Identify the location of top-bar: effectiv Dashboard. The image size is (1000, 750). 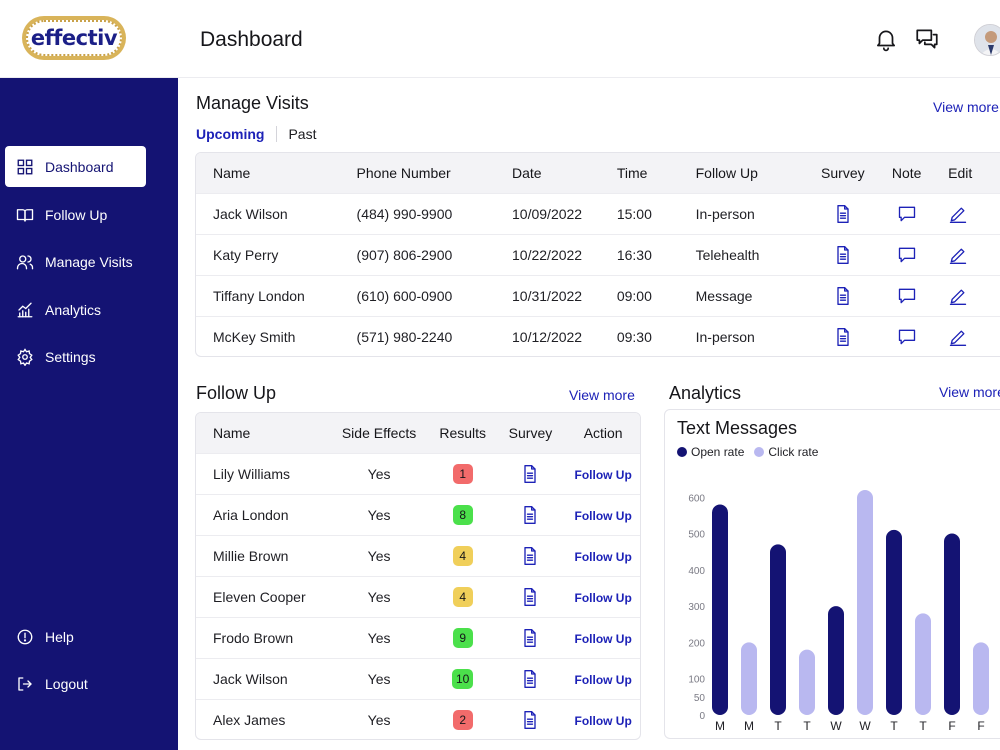
(500, 39).